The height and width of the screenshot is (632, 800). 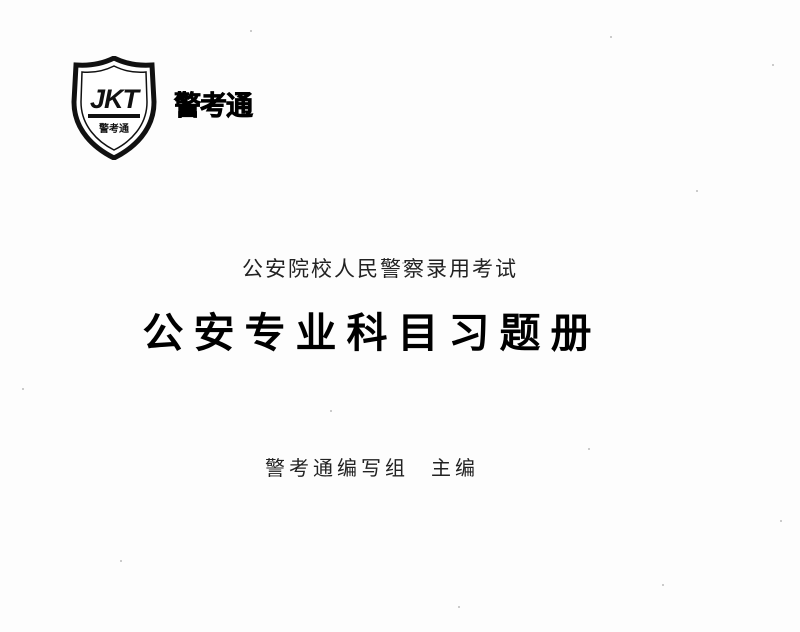 I want to click on logo-emblem: JKT 警考通, so click(x=114, y=108).